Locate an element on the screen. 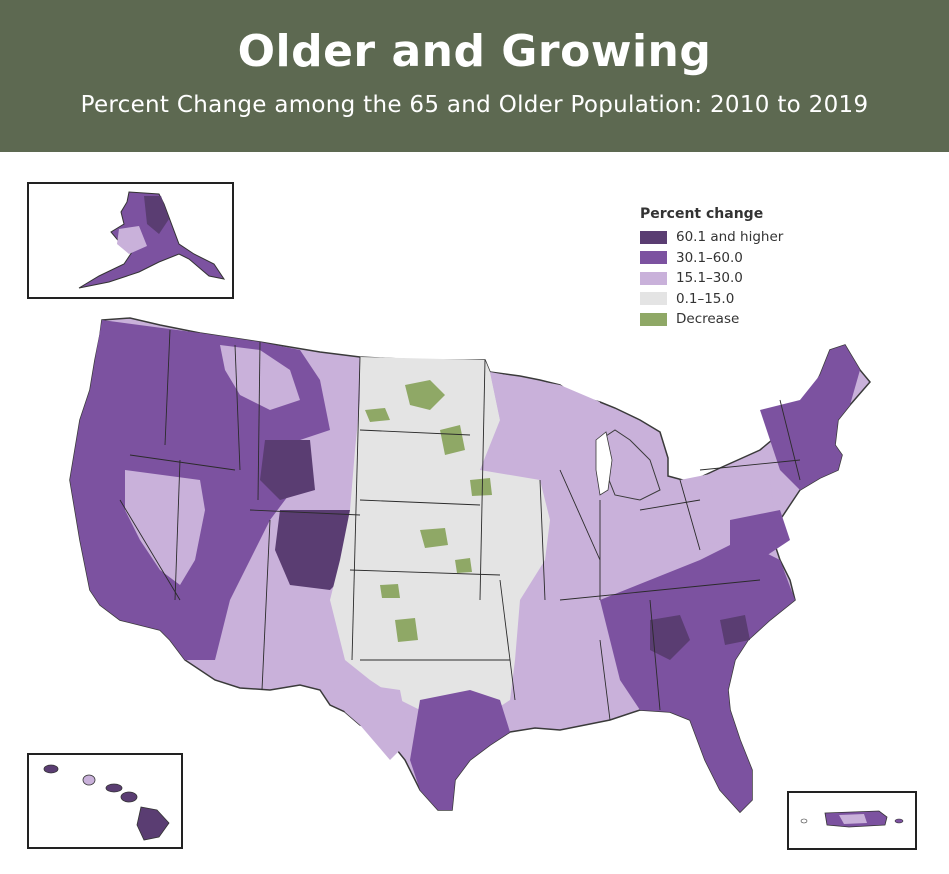 The image size is (949, 874). lake-michigan is located at coordinates (604, 463).